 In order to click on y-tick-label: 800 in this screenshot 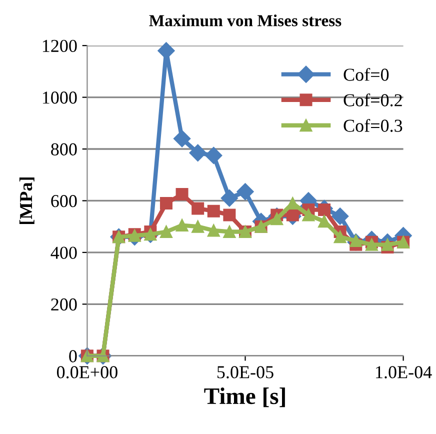, I will do `click(64, 149)`.